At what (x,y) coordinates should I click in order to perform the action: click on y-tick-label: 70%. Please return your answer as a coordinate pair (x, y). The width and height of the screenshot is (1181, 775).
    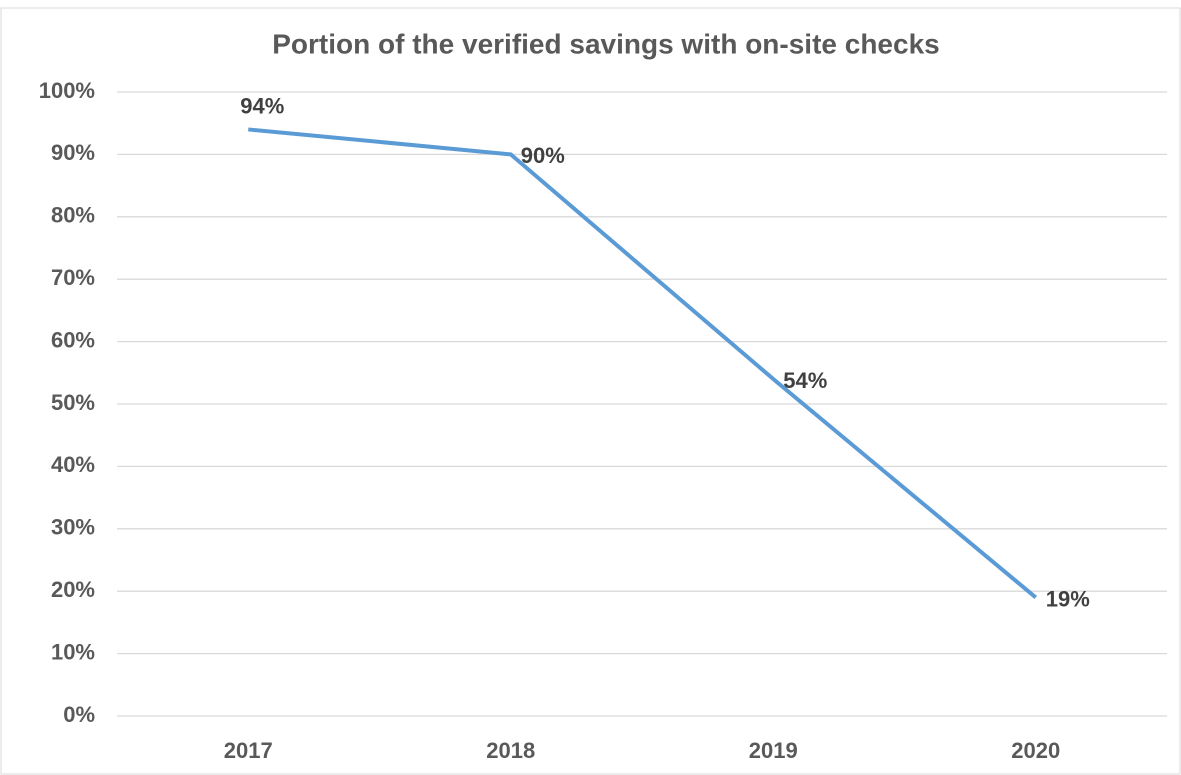
    Looking at the image, I should click on (73, 277).